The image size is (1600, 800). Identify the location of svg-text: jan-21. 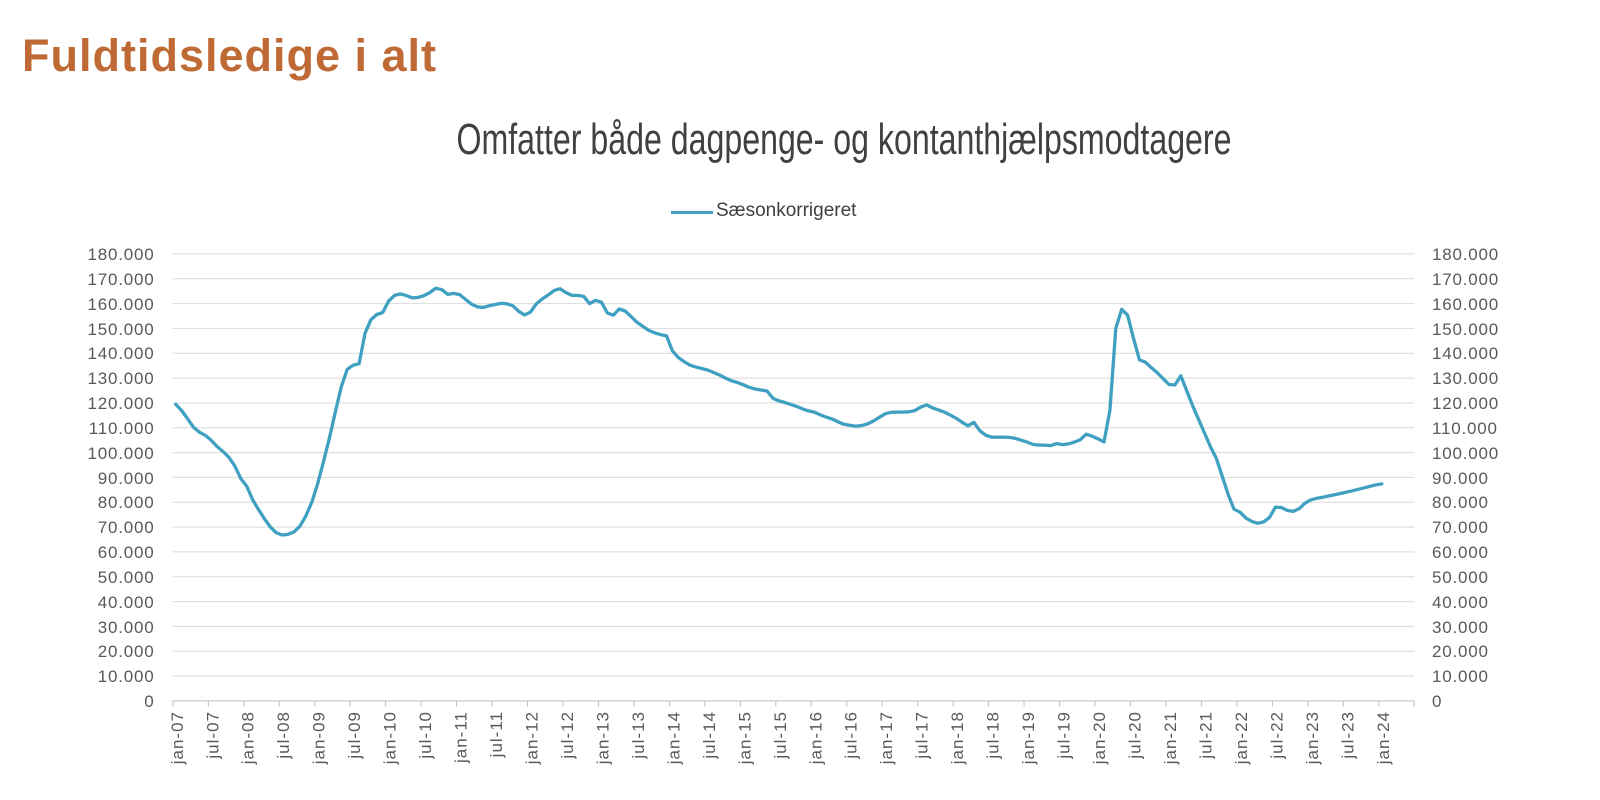
(1170, 738).